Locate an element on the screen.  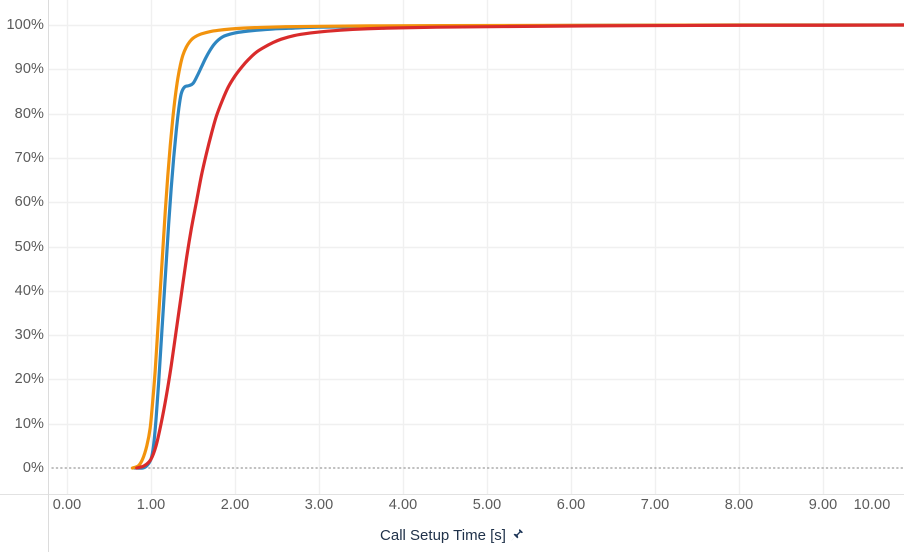
x-axis-tick-label: 8.00 is located at coordinates (739, 505).